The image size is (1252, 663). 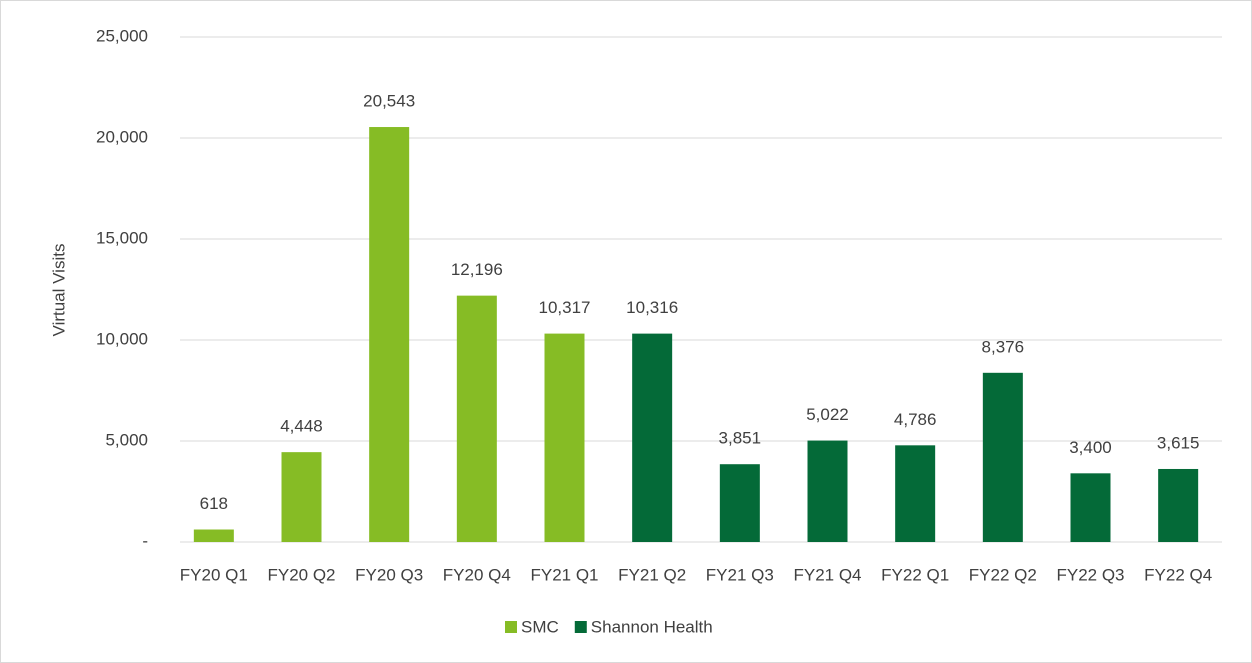 What do you see at coordinates (740, 574) in the screenshot?
I see `x-tick-label: FY21 Q3` at bounding box center [740, 574].